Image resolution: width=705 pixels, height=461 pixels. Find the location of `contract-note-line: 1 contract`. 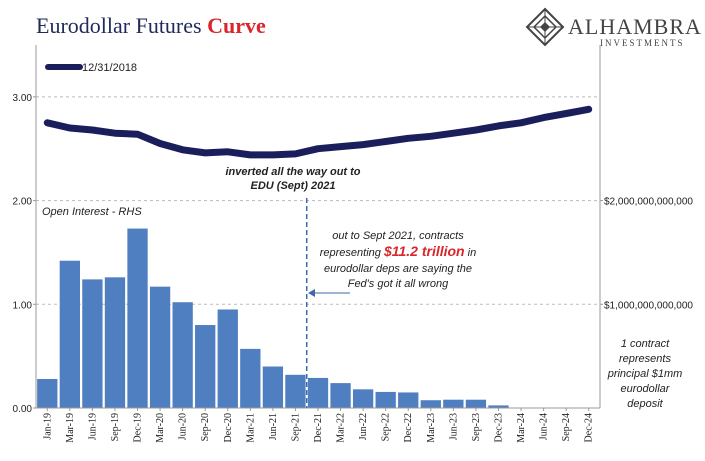

contract-note-line: 1 contract is located at coordinates (645, 344).